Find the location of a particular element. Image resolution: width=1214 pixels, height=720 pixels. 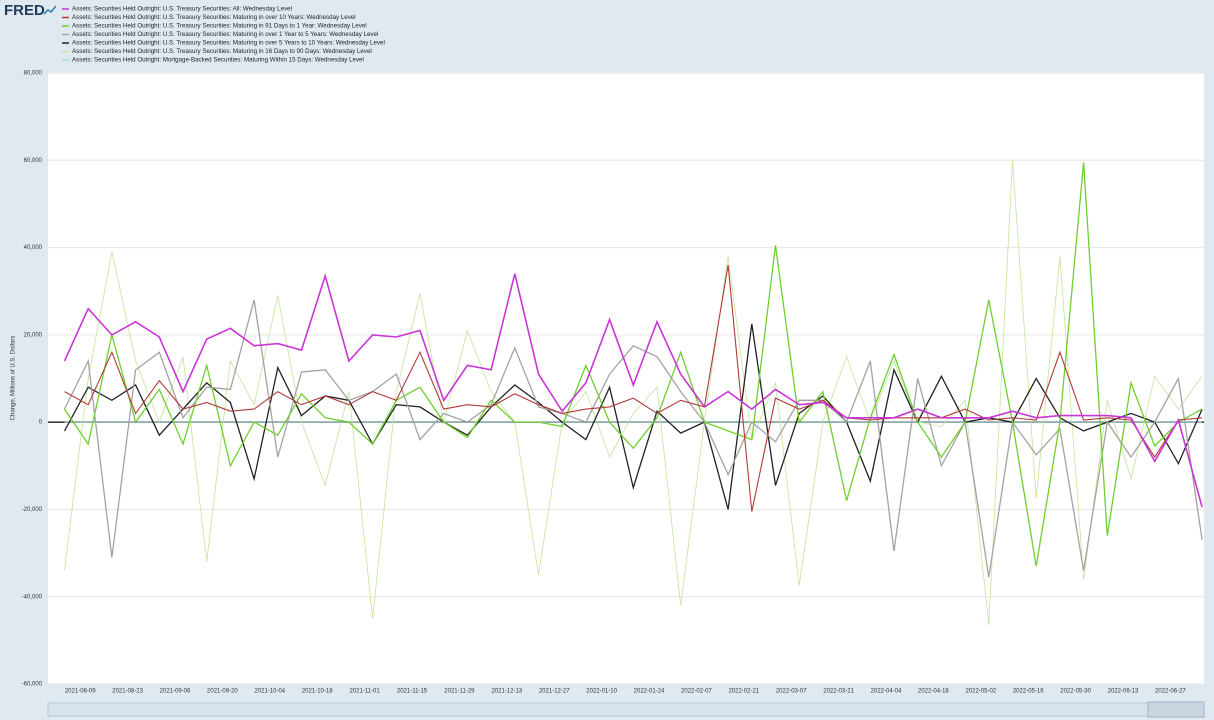

x-tick-label: 2021-11-29 is located at coordinates (459, 692).